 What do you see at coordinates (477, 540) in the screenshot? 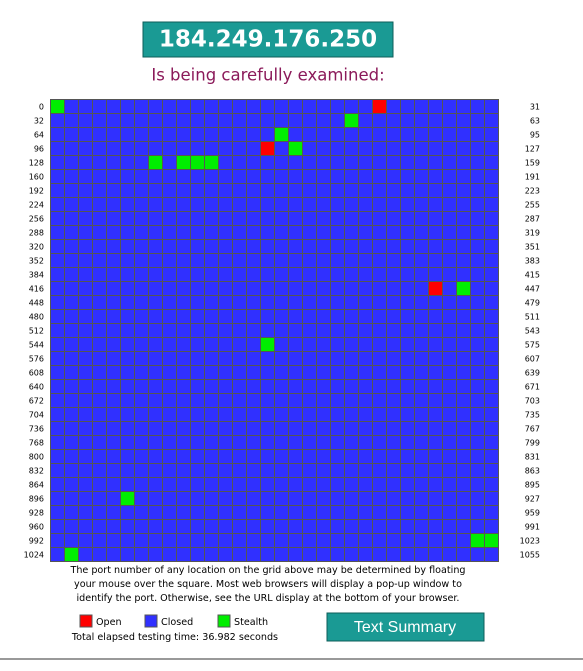
I see `stealth-port` at bounding box center [477, 540].